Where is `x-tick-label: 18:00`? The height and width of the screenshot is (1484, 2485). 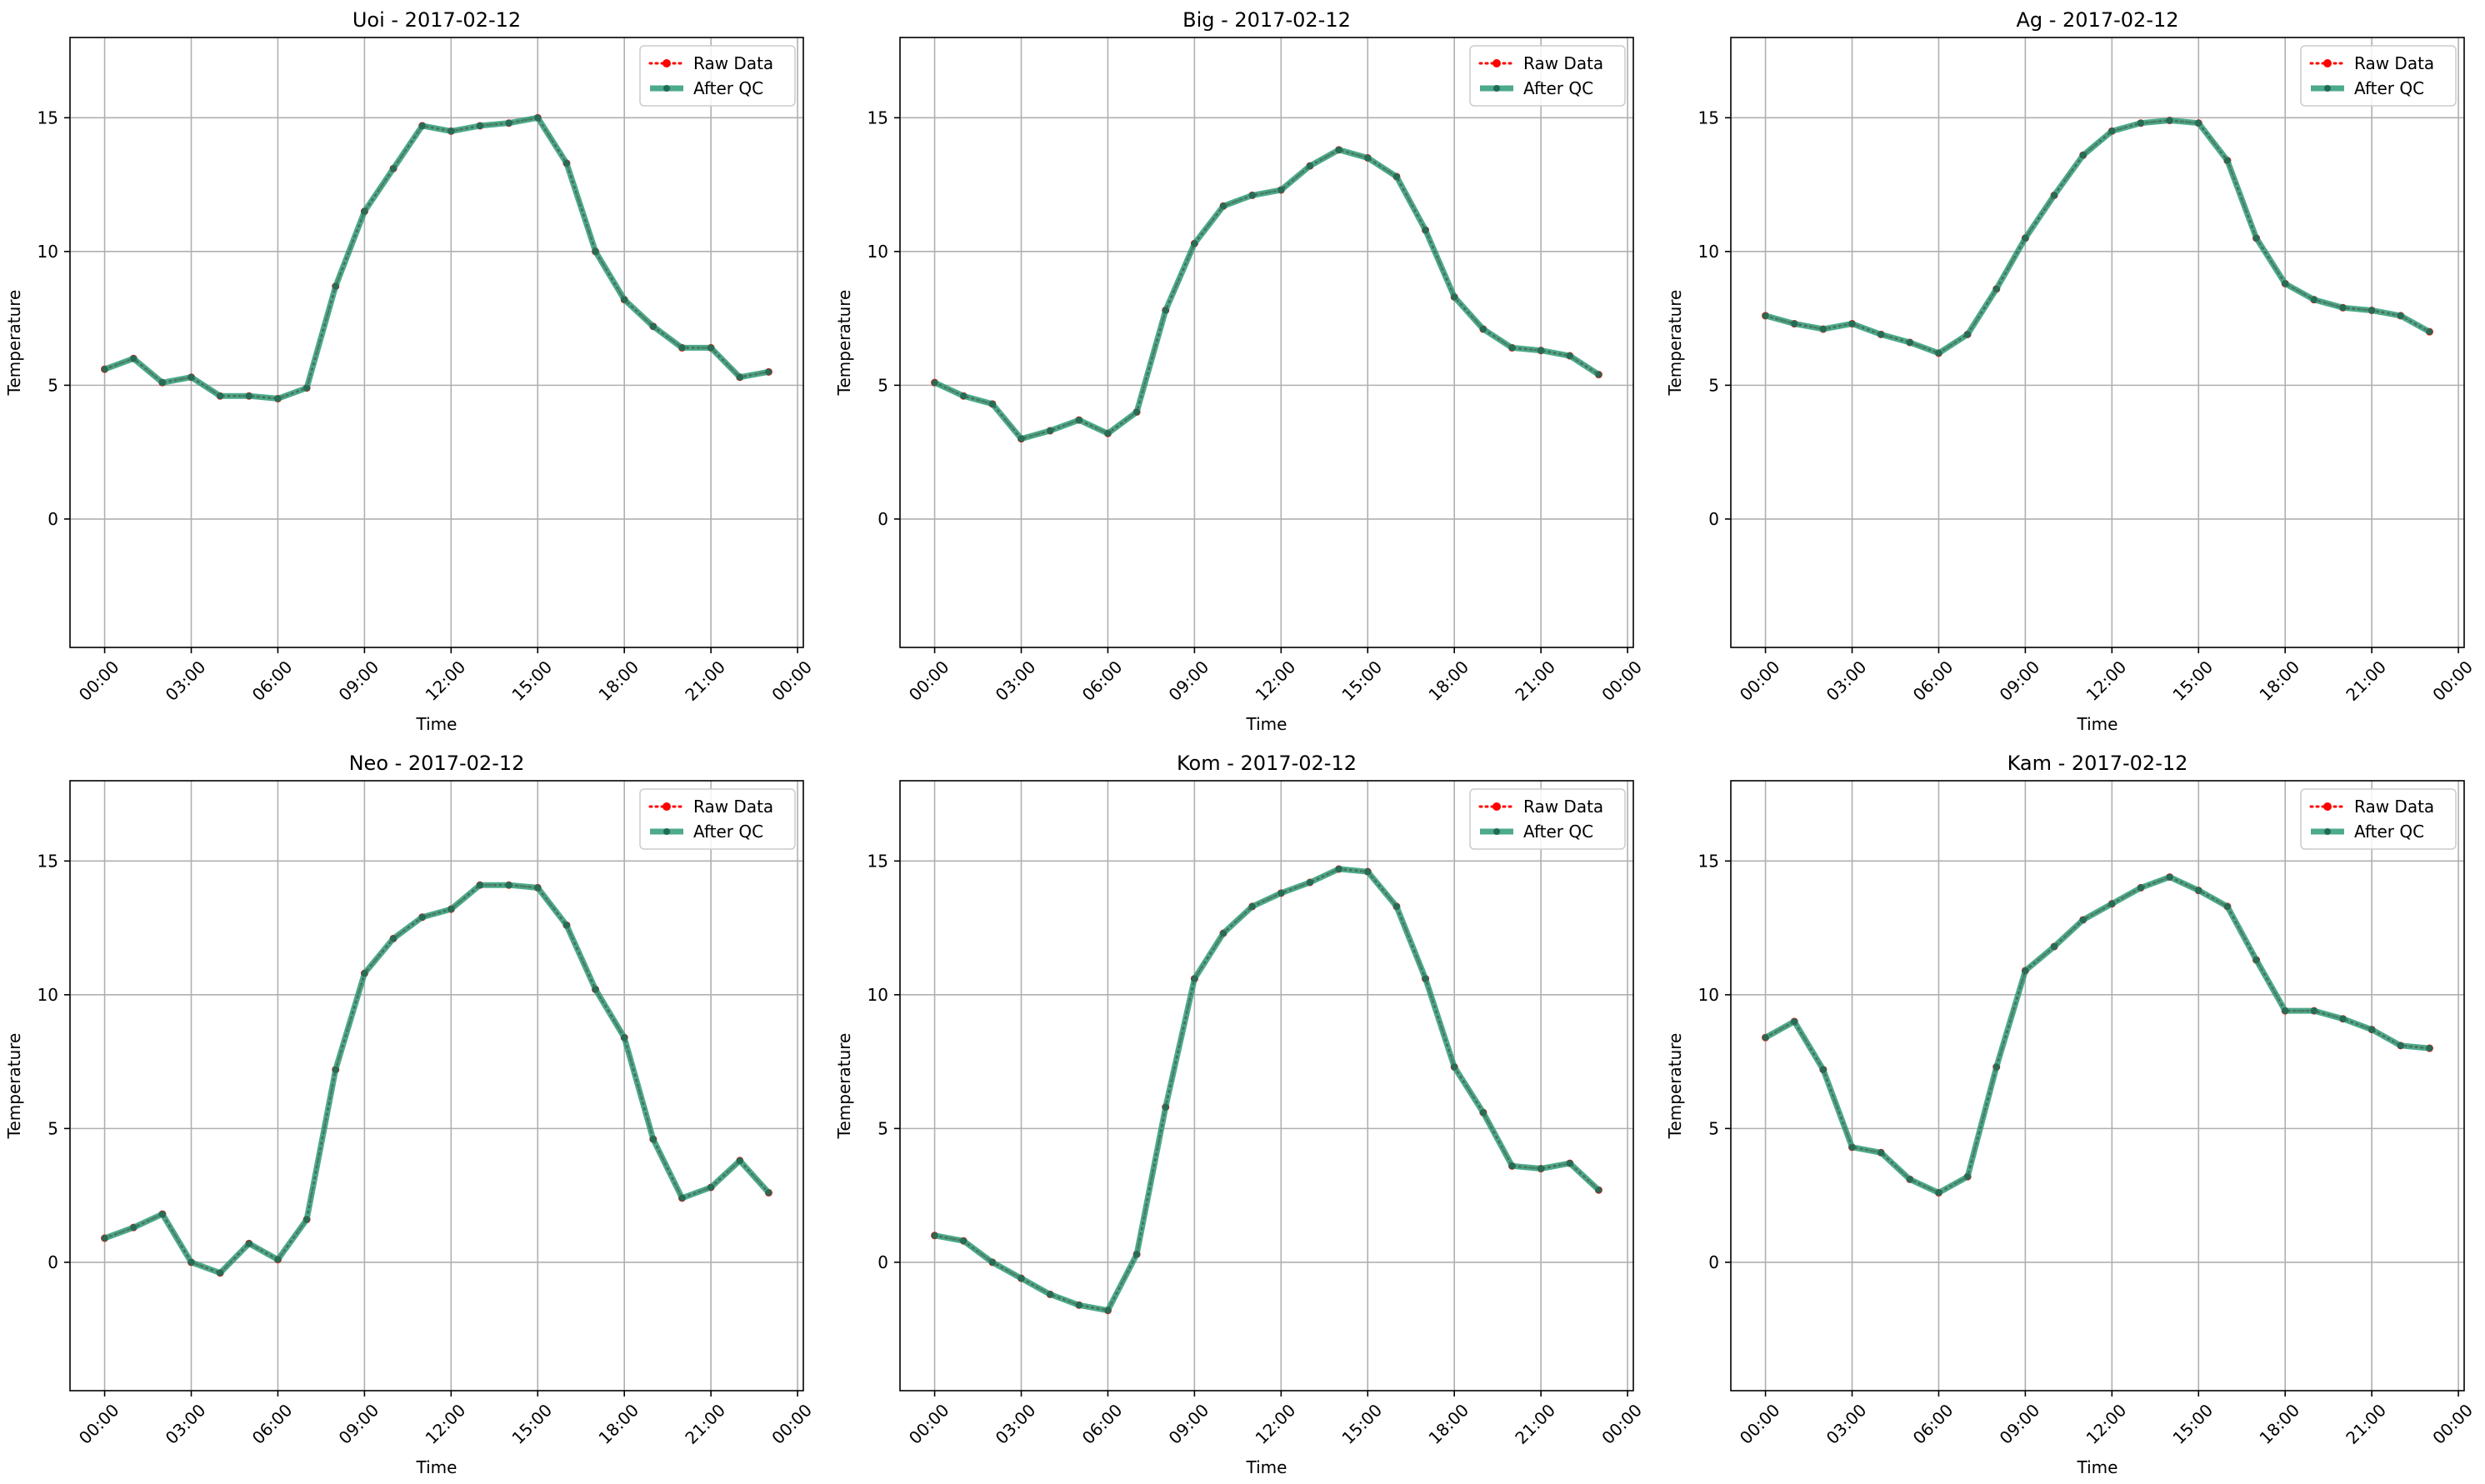
x-tick-label: 18:00 is located at coordinates (1448, 1424).